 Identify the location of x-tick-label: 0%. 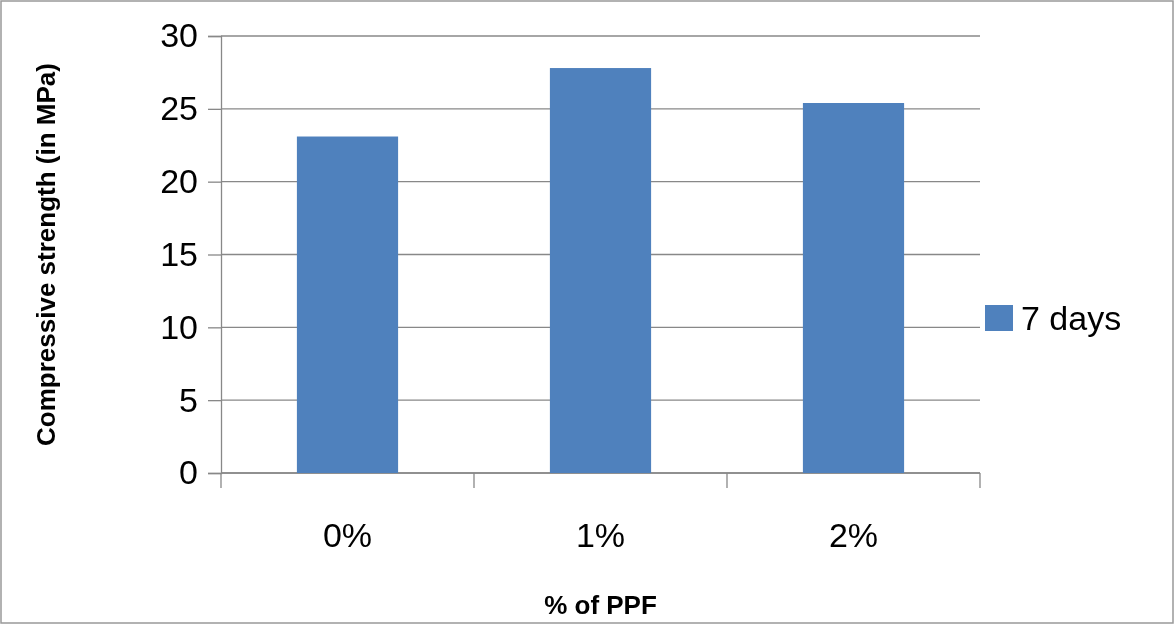
(347, 535).